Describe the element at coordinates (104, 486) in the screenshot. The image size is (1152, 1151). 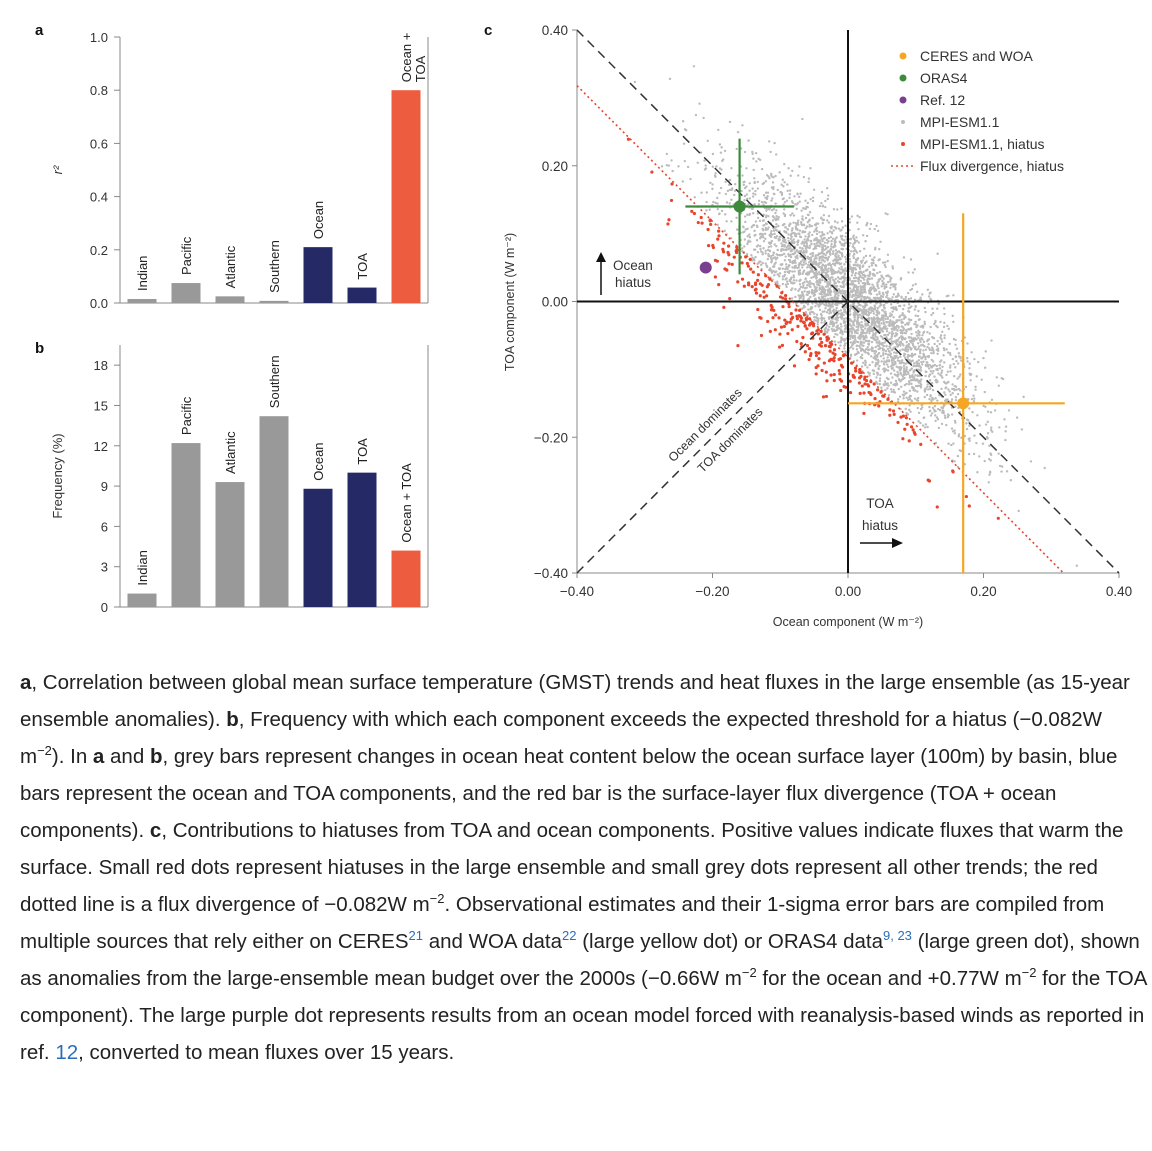
I see `y-tick-label: 9` at that location.